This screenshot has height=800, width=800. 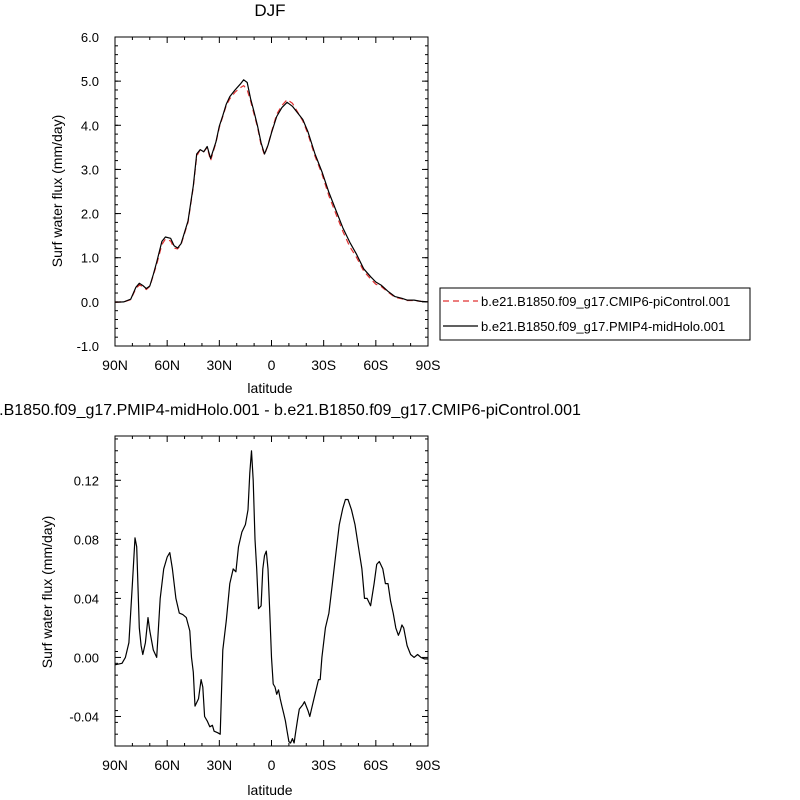 I want to click on y-tick-label: 6.0, so click(x=90, y=37).